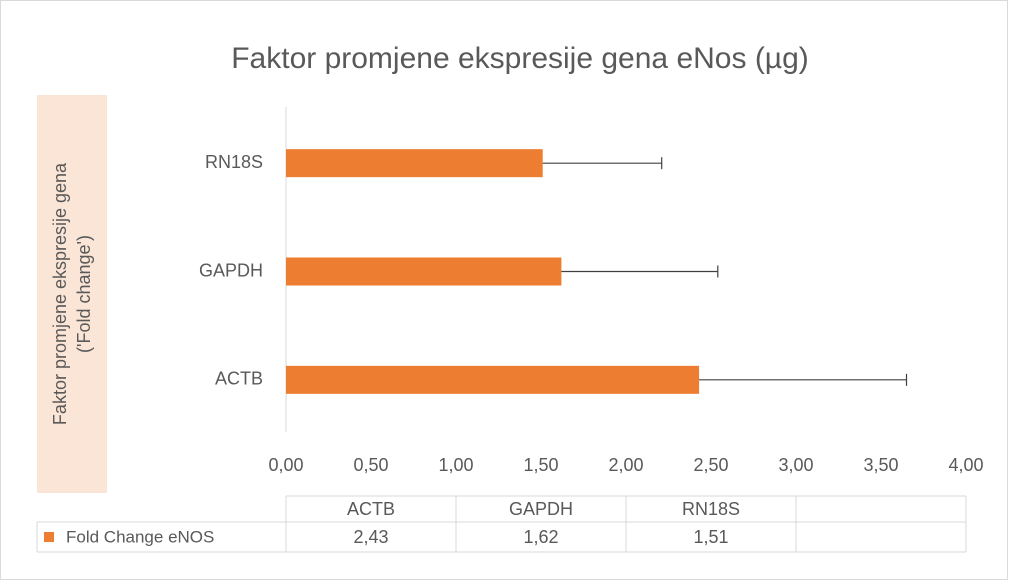  What do you see at coordinates (72, 294) in the screenshot?
I see `y-axis-title-box` at bounding box center [72, 294].